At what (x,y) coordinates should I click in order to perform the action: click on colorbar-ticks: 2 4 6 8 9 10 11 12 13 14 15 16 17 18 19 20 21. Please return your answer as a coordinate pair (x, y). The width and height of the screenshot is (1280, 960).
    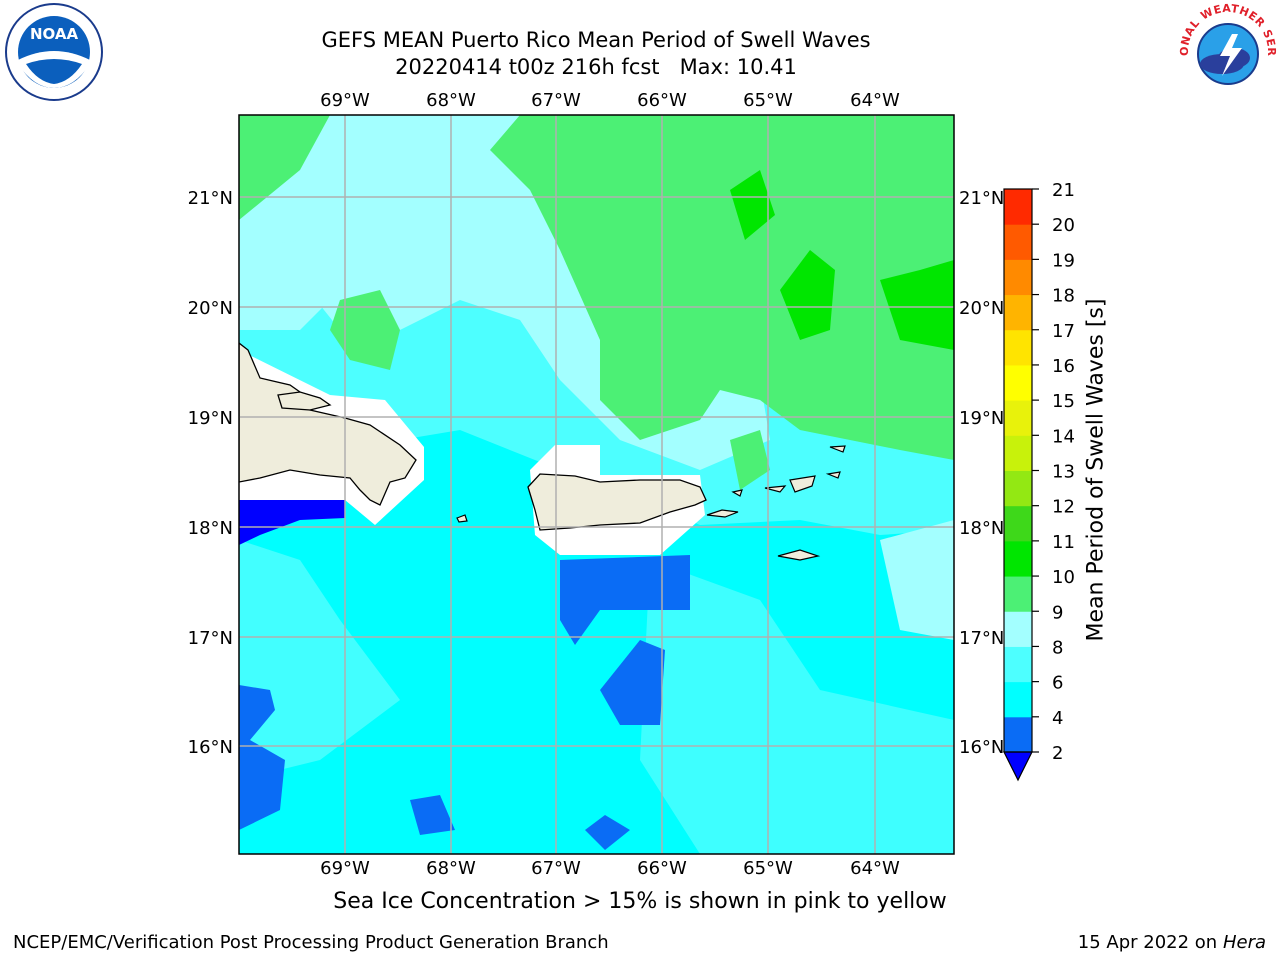
    Looking at the image, I should click on (1053, 472).